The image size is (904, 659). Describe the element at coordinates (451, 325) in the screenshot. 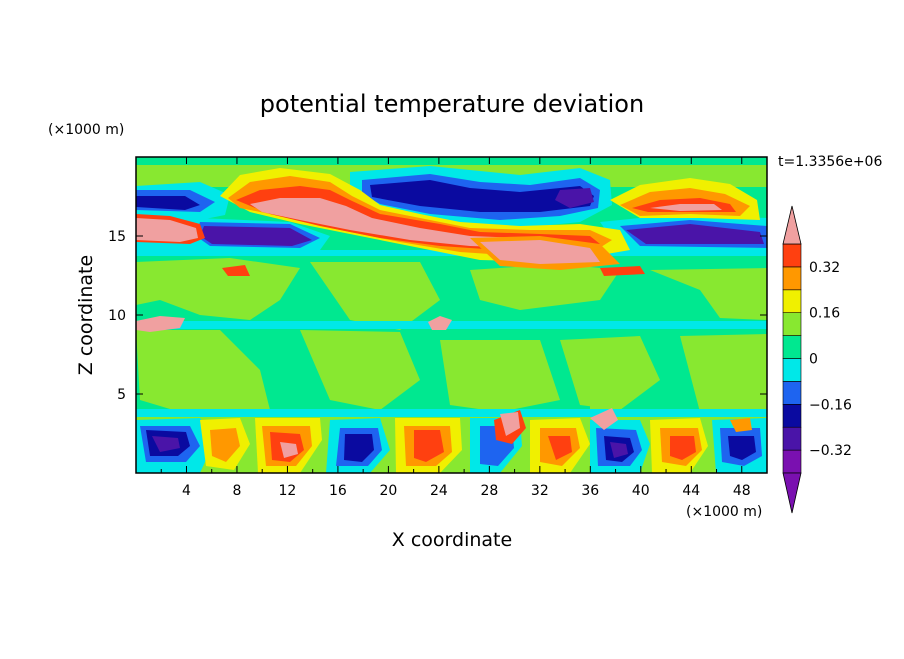

I see `cyan-line-9-5km` at that location.